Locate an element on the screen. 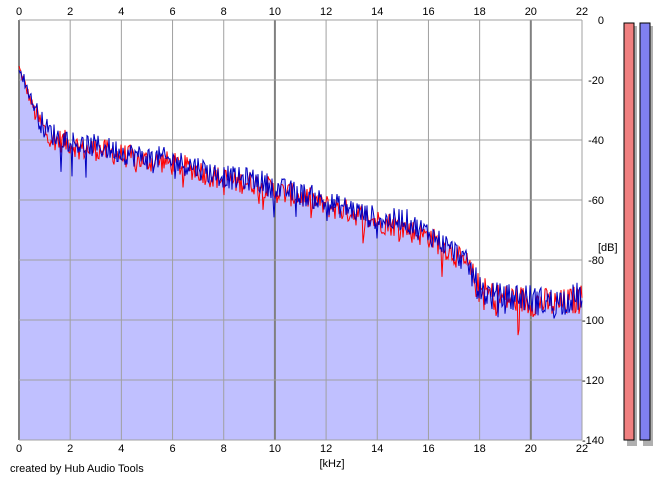 This screenshot has height=481, width=664. x-tick-labels-top: 0 2 4 6 8 10 12 14 16 18 20 22 is located at coordinates (302, 12).